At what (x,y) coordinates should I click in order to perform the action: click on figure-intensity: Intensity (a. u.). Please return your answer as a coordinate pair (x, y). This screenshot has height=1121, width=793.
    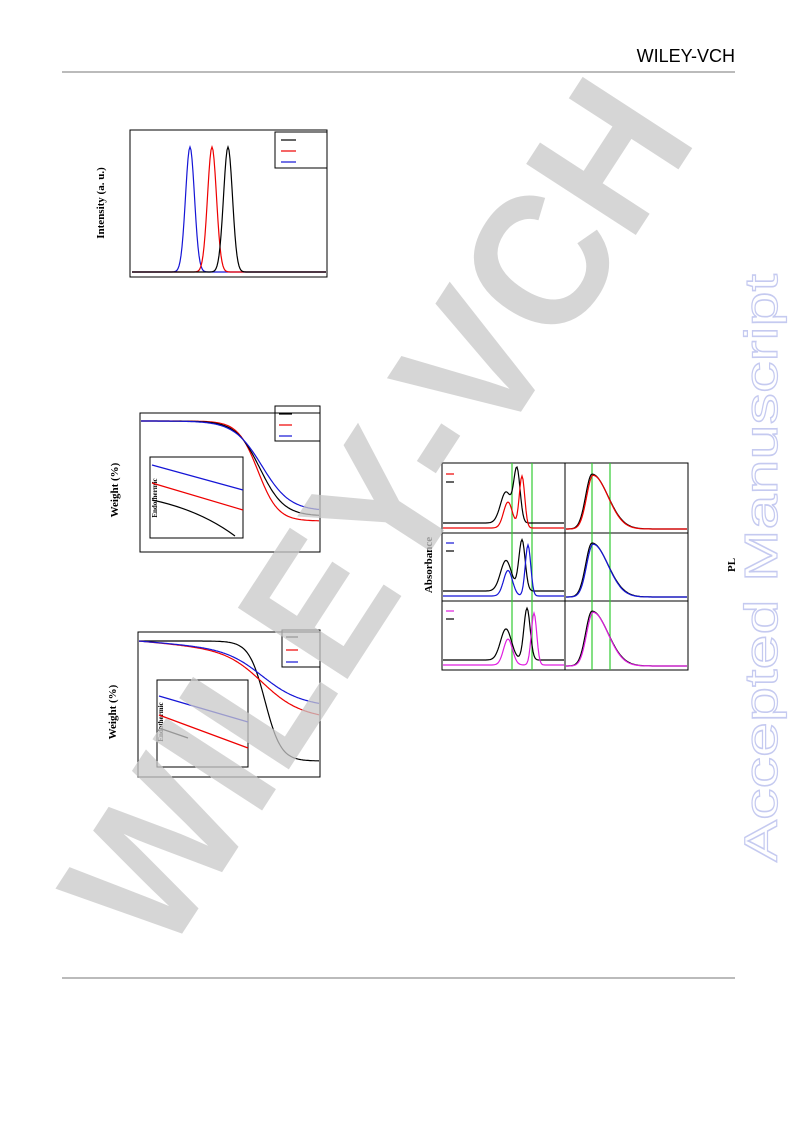
    Looking at the image, I should click on (211, 203).